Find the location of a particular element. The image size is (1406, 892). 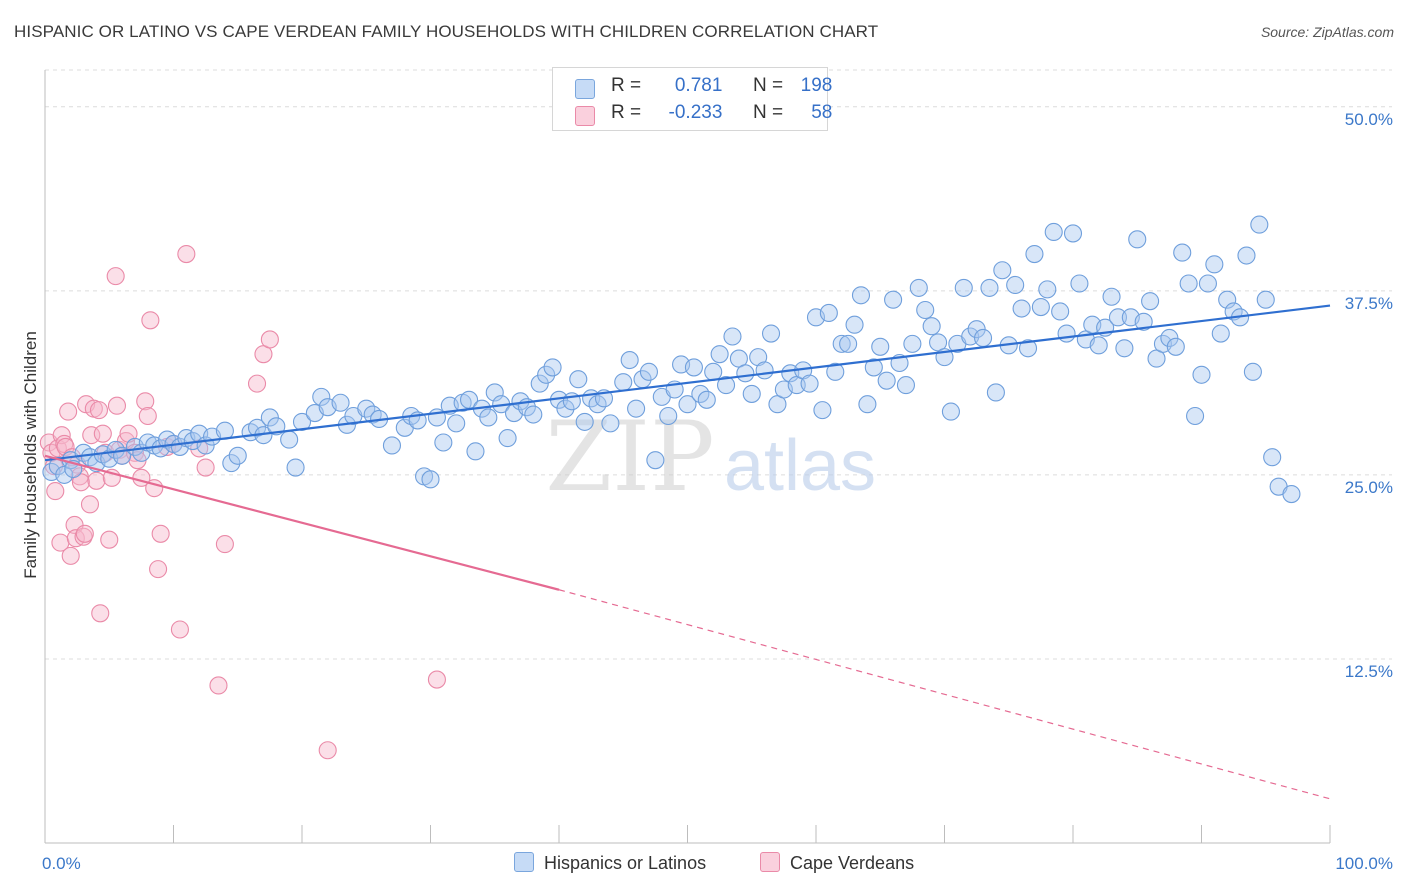

bottom-legend-swatch-hispanic is located at coordinates (524, 862).